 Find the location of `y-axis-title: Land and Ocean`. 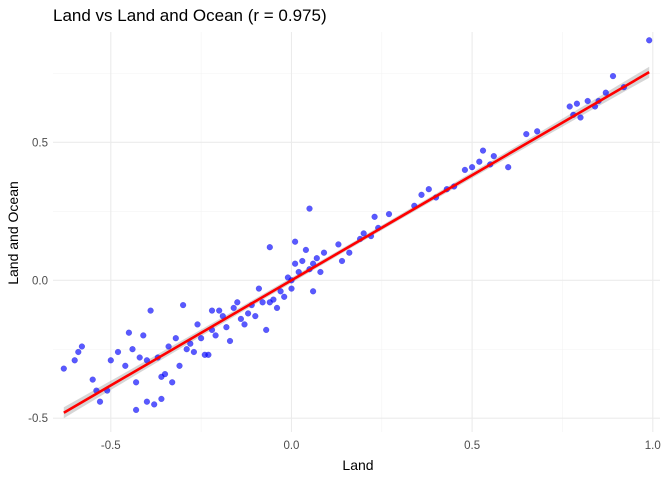

y-axis-title: Land and Ocean is located at coordinates (13, 233).